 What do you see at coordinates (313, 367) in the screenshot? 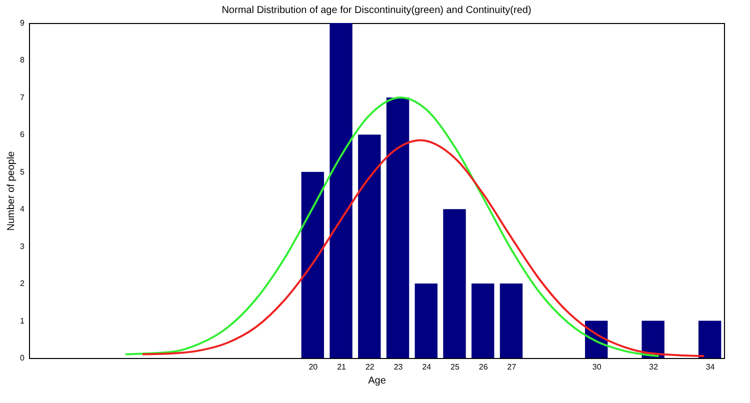
I see `x-tick-label: 20` at bounding box center [313, 367].